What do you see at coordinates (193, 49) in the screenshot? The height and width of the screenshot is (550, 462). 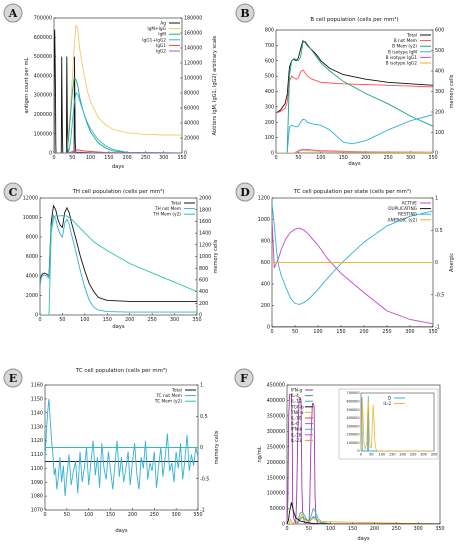 I see `y-right-tick-label: 140000` at bounding box center [193, 49].